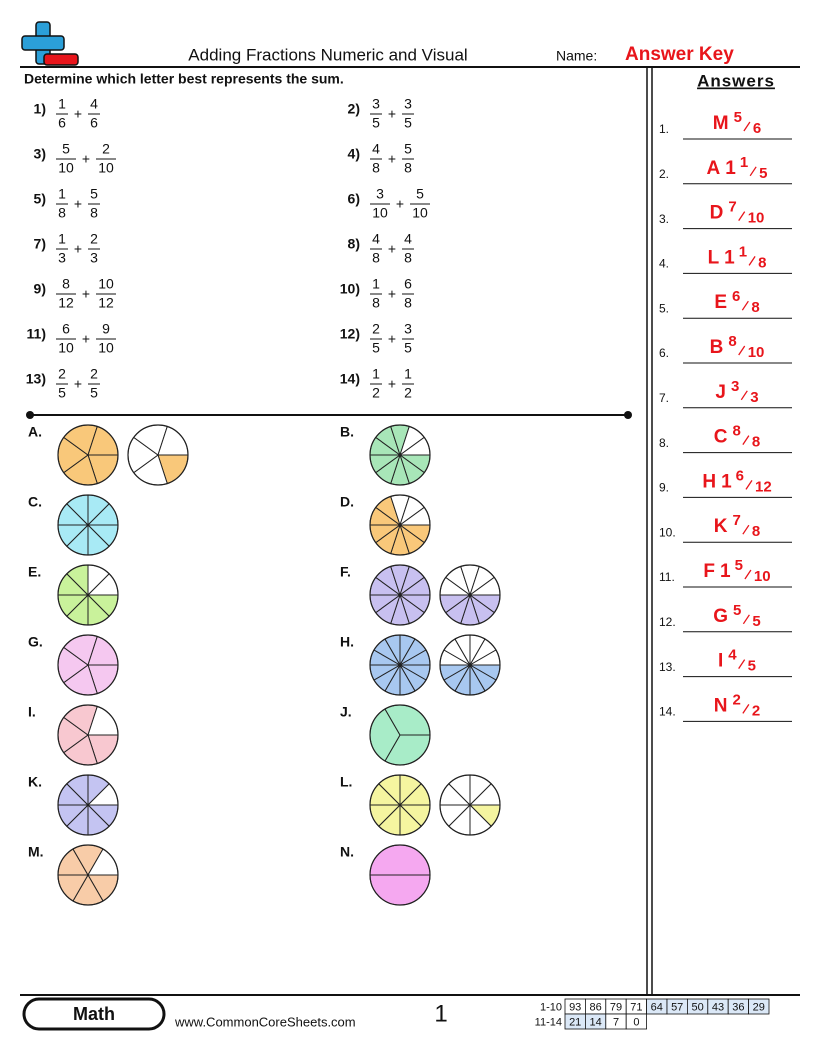 This screenshot has width=816, height=1056. What do you see at coordinates (616, 1007) in the screenshot?
I see `score: 79` at bounding box center [616, 1007].